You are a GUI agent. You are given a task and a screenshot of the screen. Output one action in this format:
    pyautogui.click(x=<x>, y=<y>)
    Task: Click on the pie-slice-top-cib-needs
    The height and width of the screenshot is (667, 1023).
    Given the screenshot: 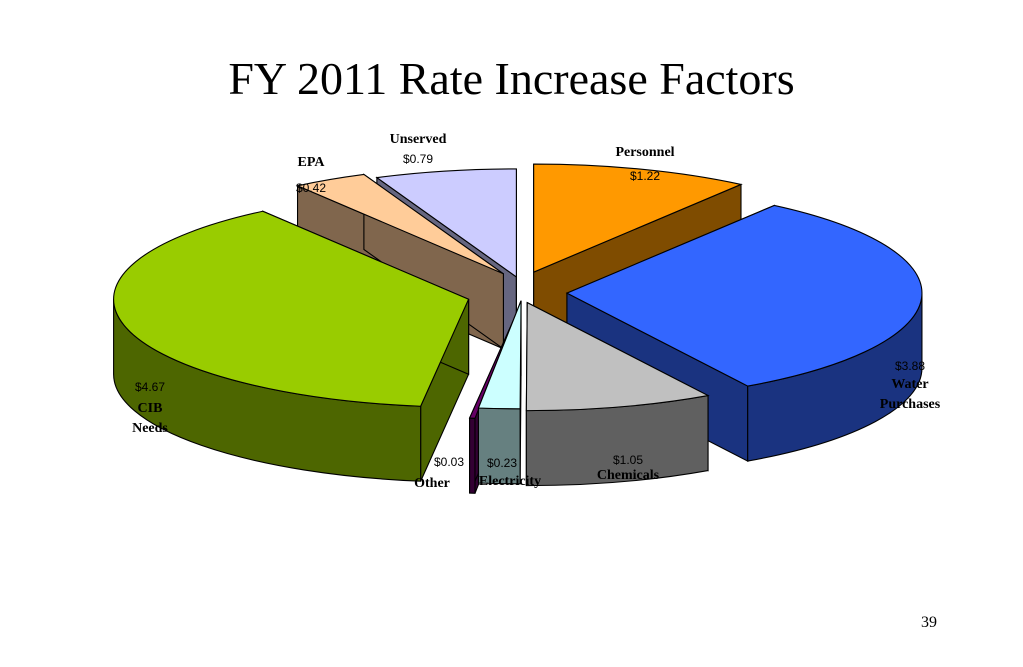 What is the action you would take?
    pyautogui.click(x=291, y=308)
    